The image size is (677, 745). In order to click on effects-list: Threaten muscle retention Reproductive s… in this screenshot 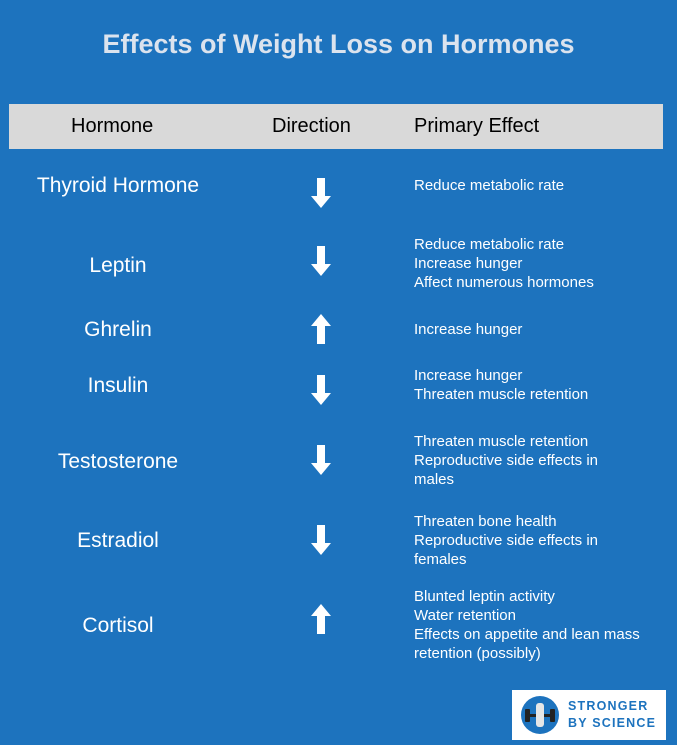, I will do `click(539, 460)`.